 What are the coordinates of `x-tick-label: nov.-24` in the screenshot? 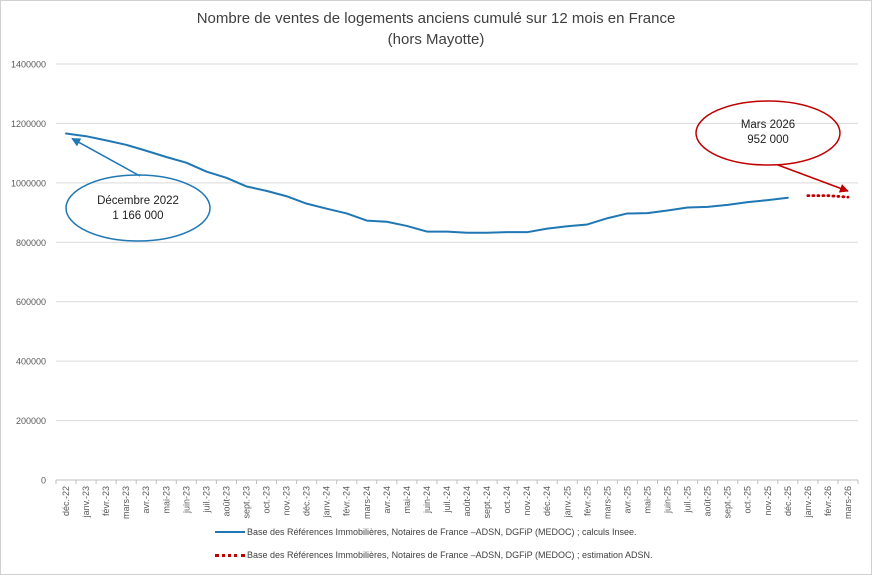 It's located at (527, 500).